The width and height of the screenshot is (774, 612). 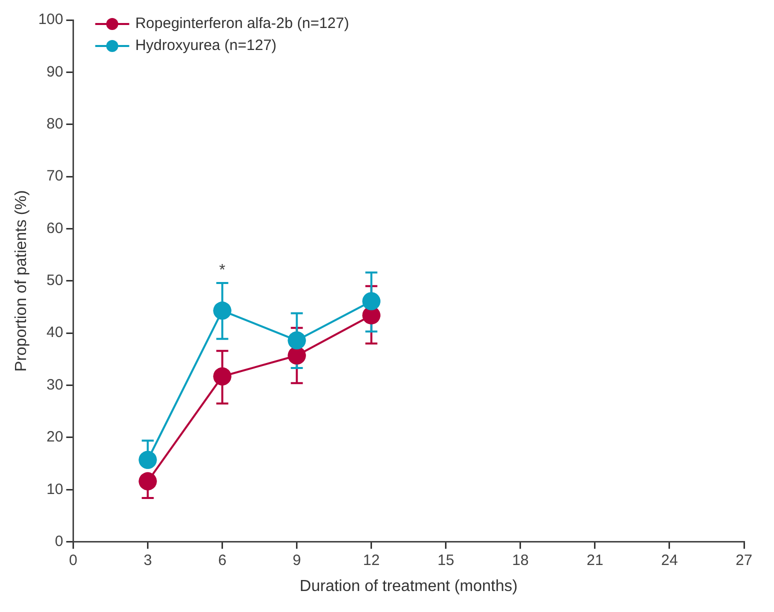 I want to click on x-tick-label: 18, so click(x=520, y=560).